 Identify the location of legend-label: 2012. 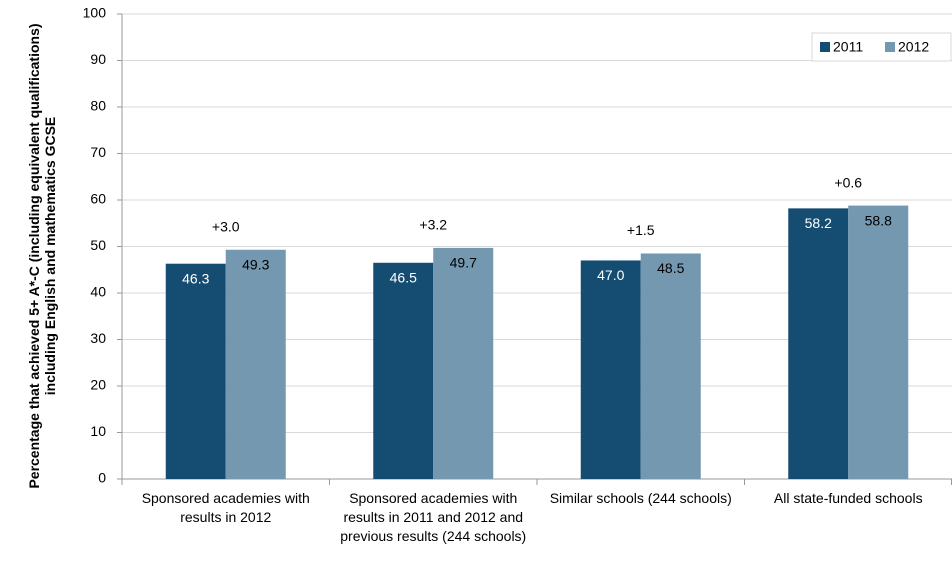
(913, 47).